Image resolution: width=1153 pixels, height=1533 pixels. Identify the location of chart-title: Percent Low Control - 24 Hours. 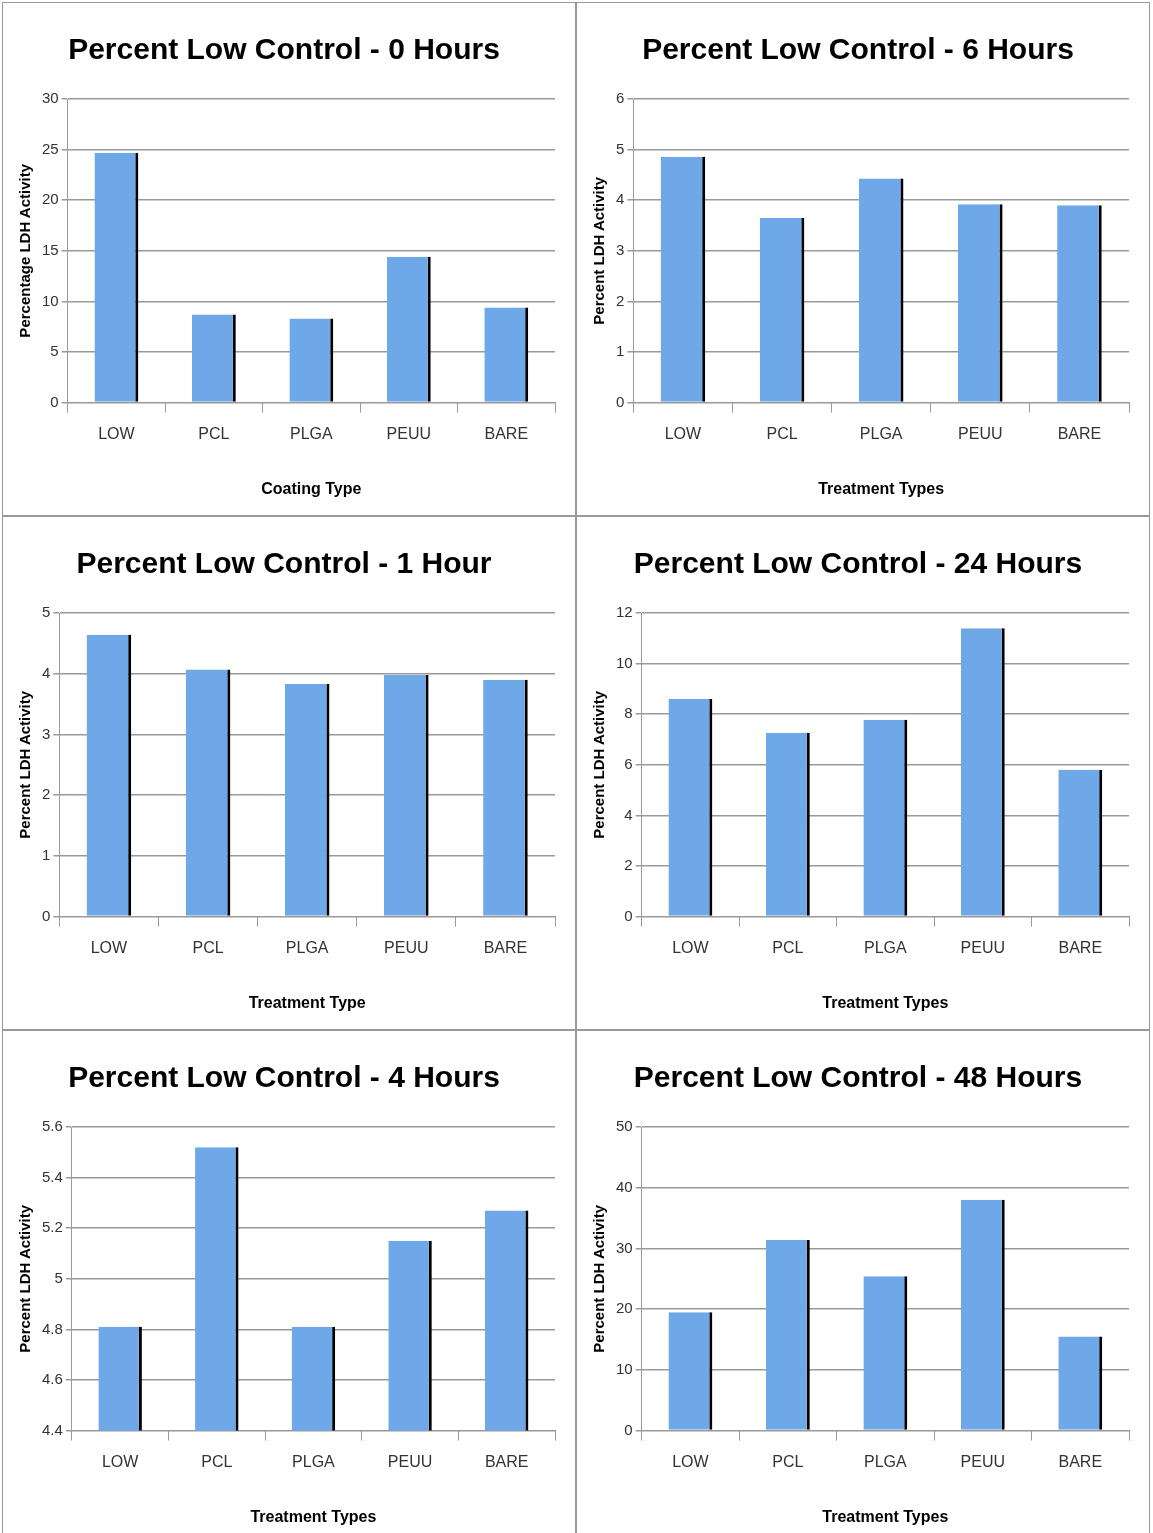
(858, 563).